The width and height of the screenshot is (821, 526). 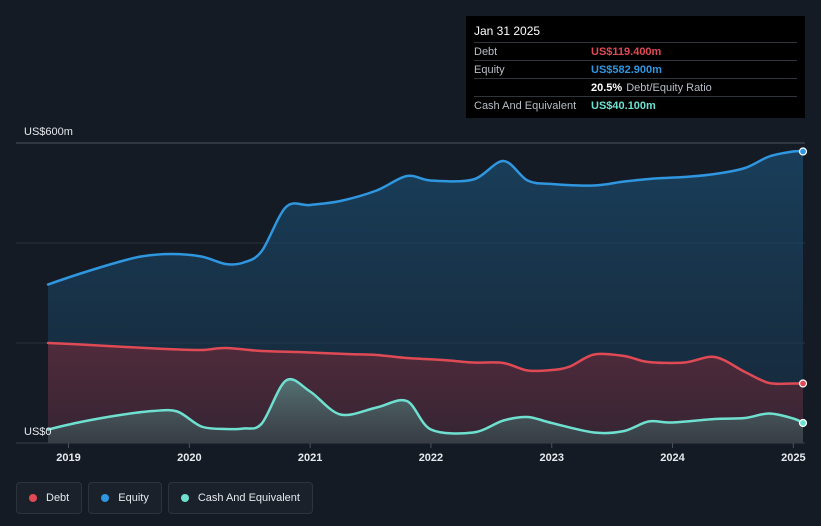 I want to click on legend-cash-label: Cash And Equivalent, so click(x=248, y=498).